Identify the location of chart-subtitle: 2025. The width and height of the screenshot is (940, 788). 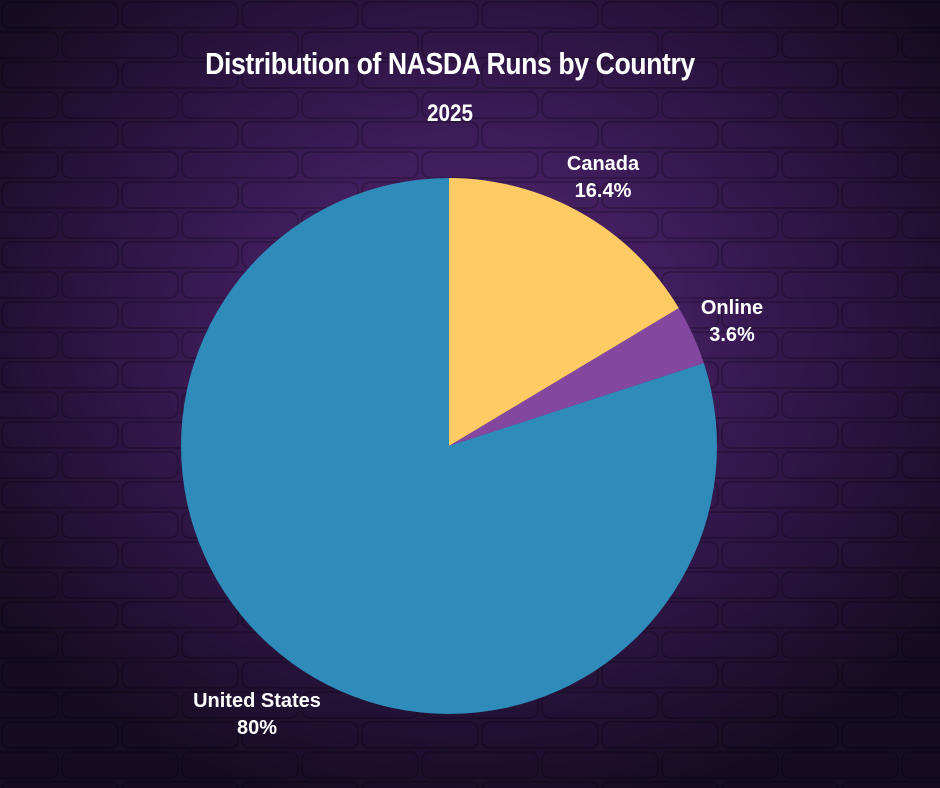
(450, 113).